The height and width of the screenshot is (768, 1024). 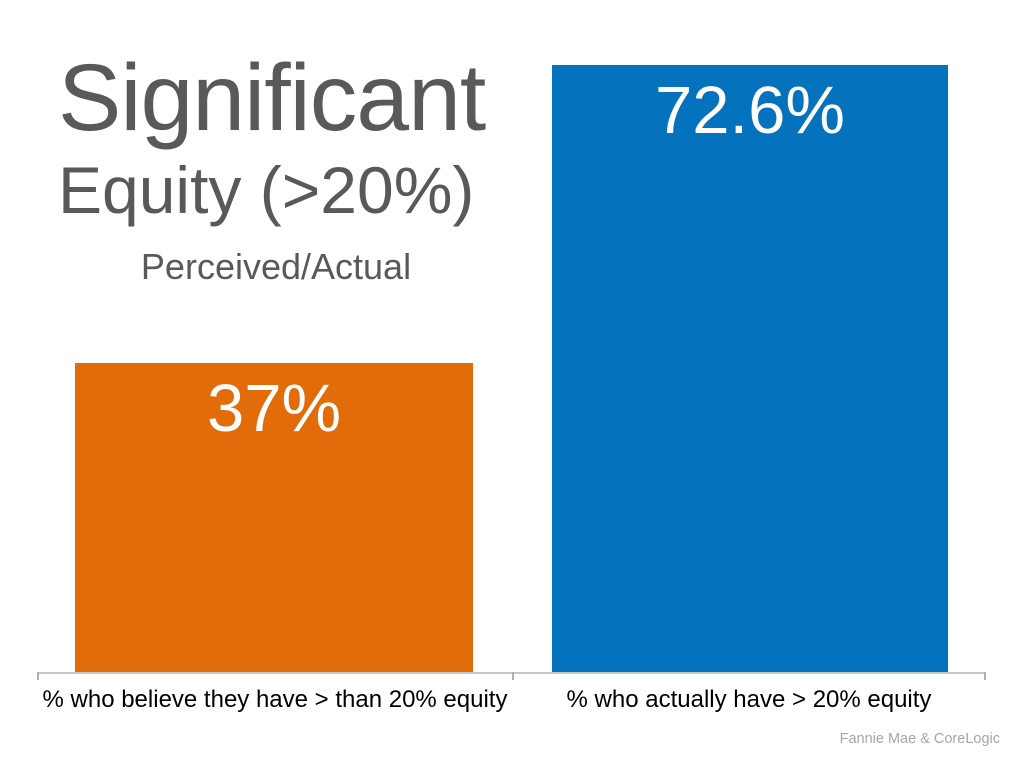 I want to click on source-attribution: Fannie Mae & CoreLogic, so click(x=919, y=739).